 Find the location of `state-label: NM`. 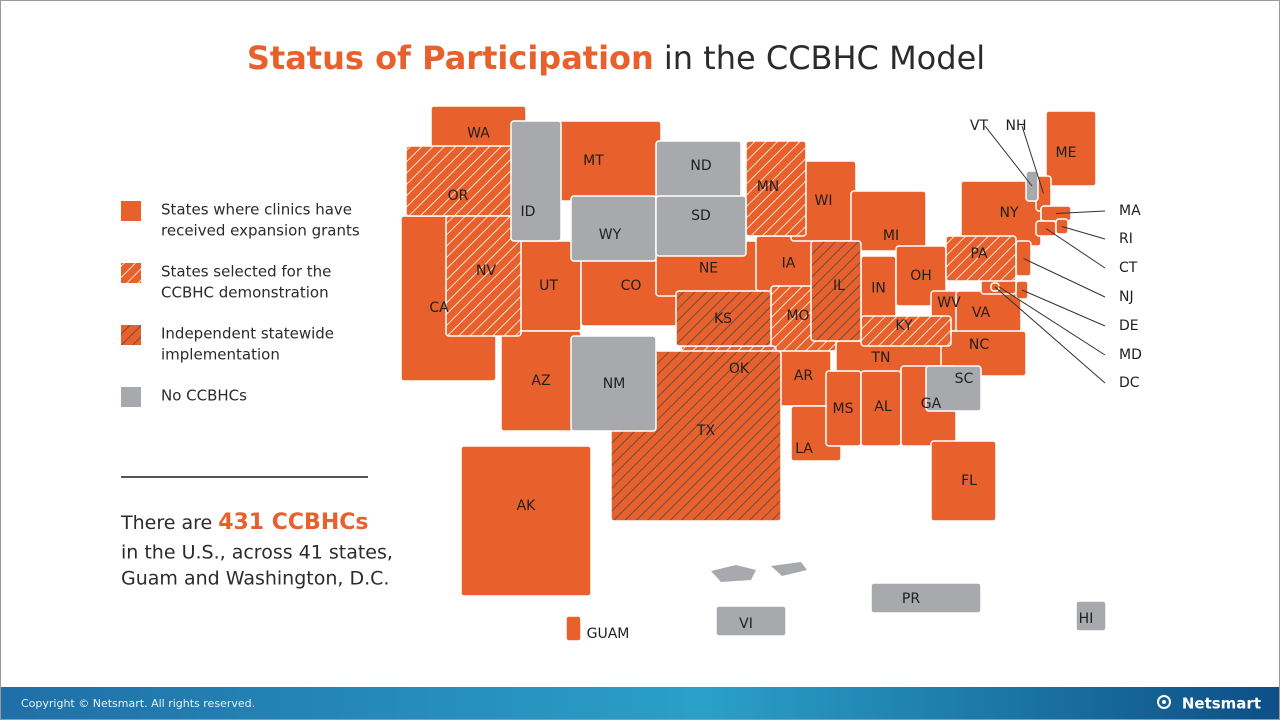

state-label: NM is located at coordinates (614, 384).